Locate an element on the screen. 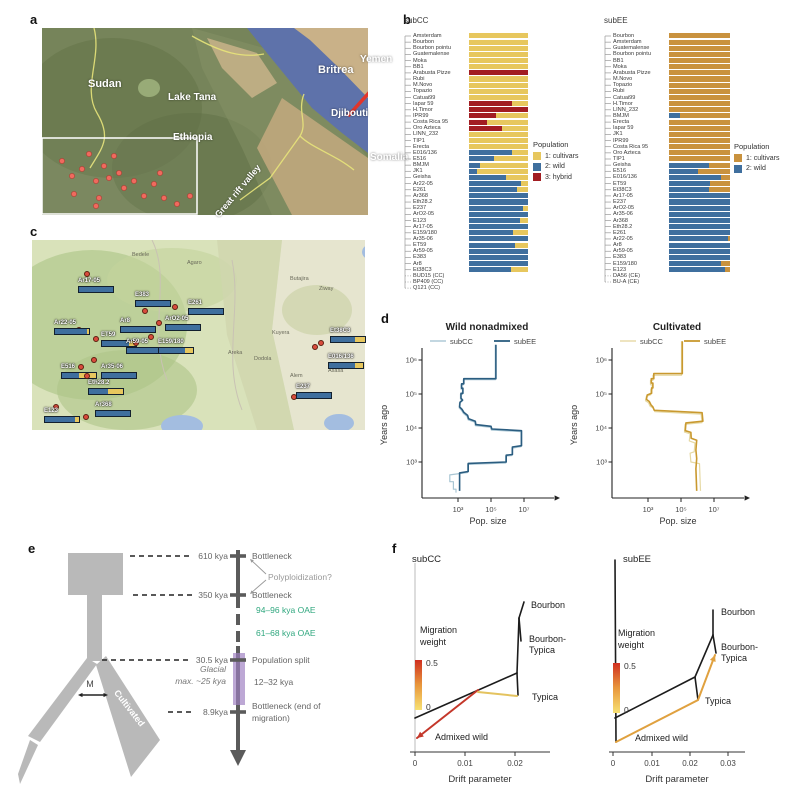 The image size is (800, 791). sample-id-label: E123 is located at coordinates (51, 411).